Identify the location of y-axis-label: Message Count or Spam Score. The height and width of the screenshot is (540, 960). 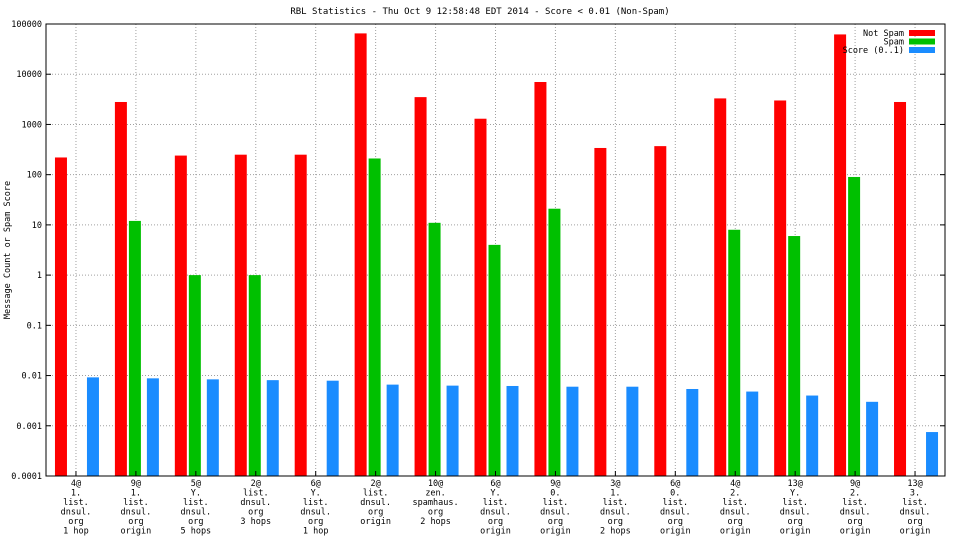
(8, 250).